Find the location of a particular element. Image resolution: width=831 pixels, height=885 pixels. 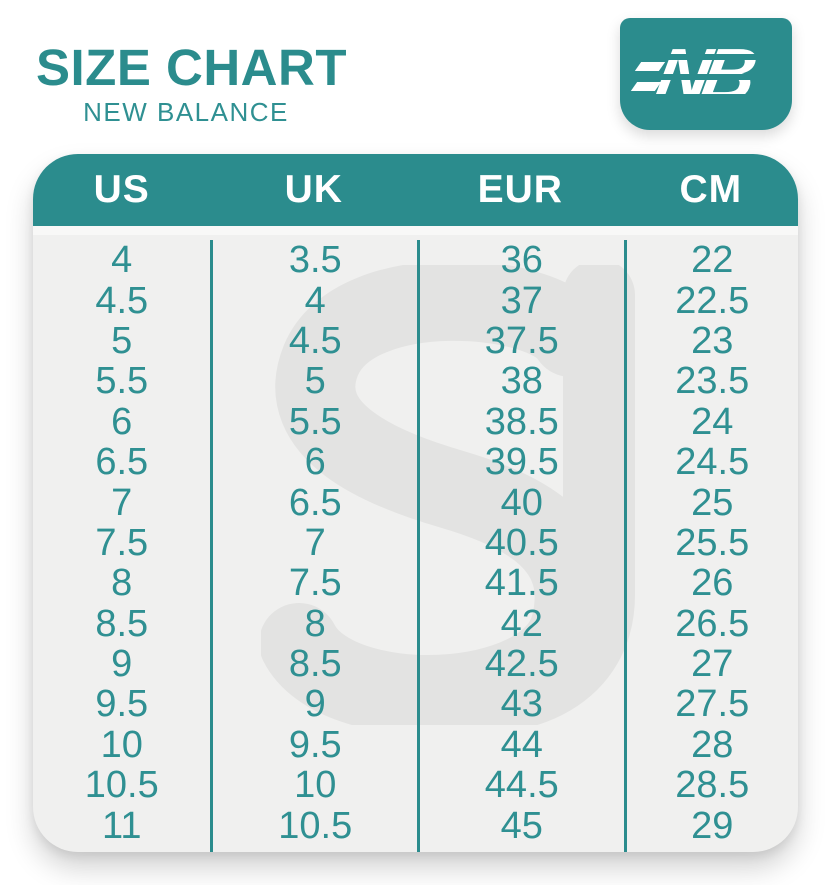

size-cell: 3.5 is located at coordinates (315, 260).